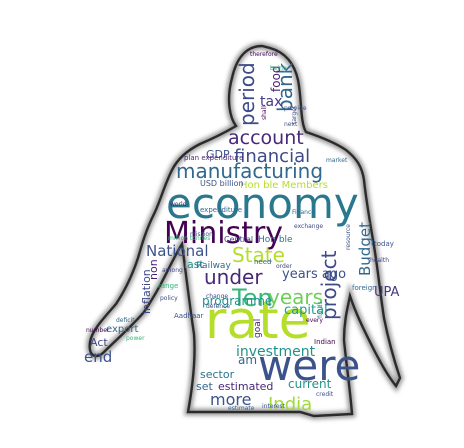  What do you see at coordinates (314, 274) in the screenshot?
I see `word-years-ago: years ago` at bounding box center [314, 274].